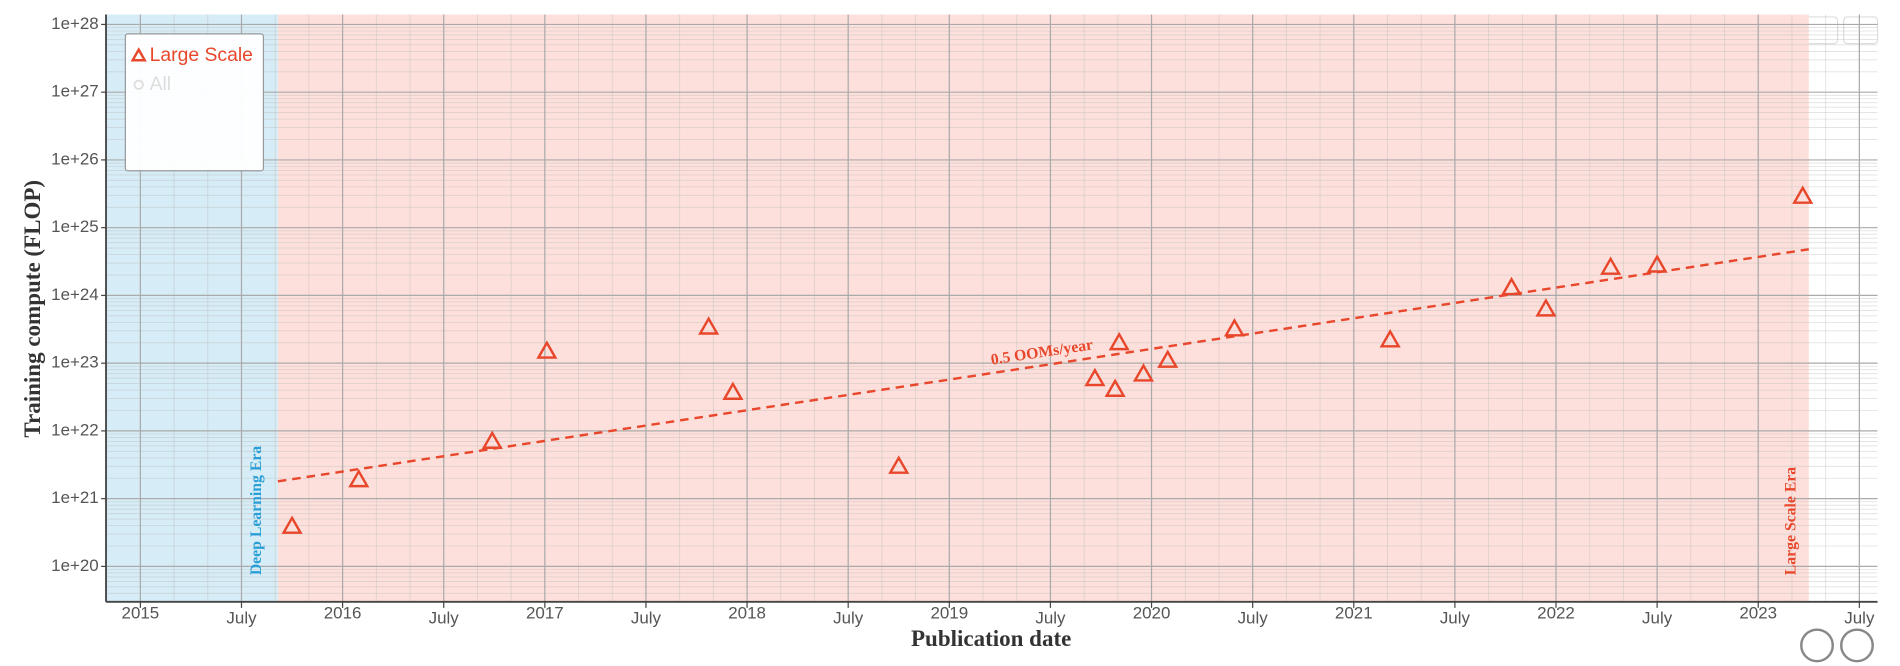 The height and width of the screenshot is (666, 1900). What do you see at coordinates (194, 102) in the screenshot?
I see `legend-box` at bounding box center [194, 102].